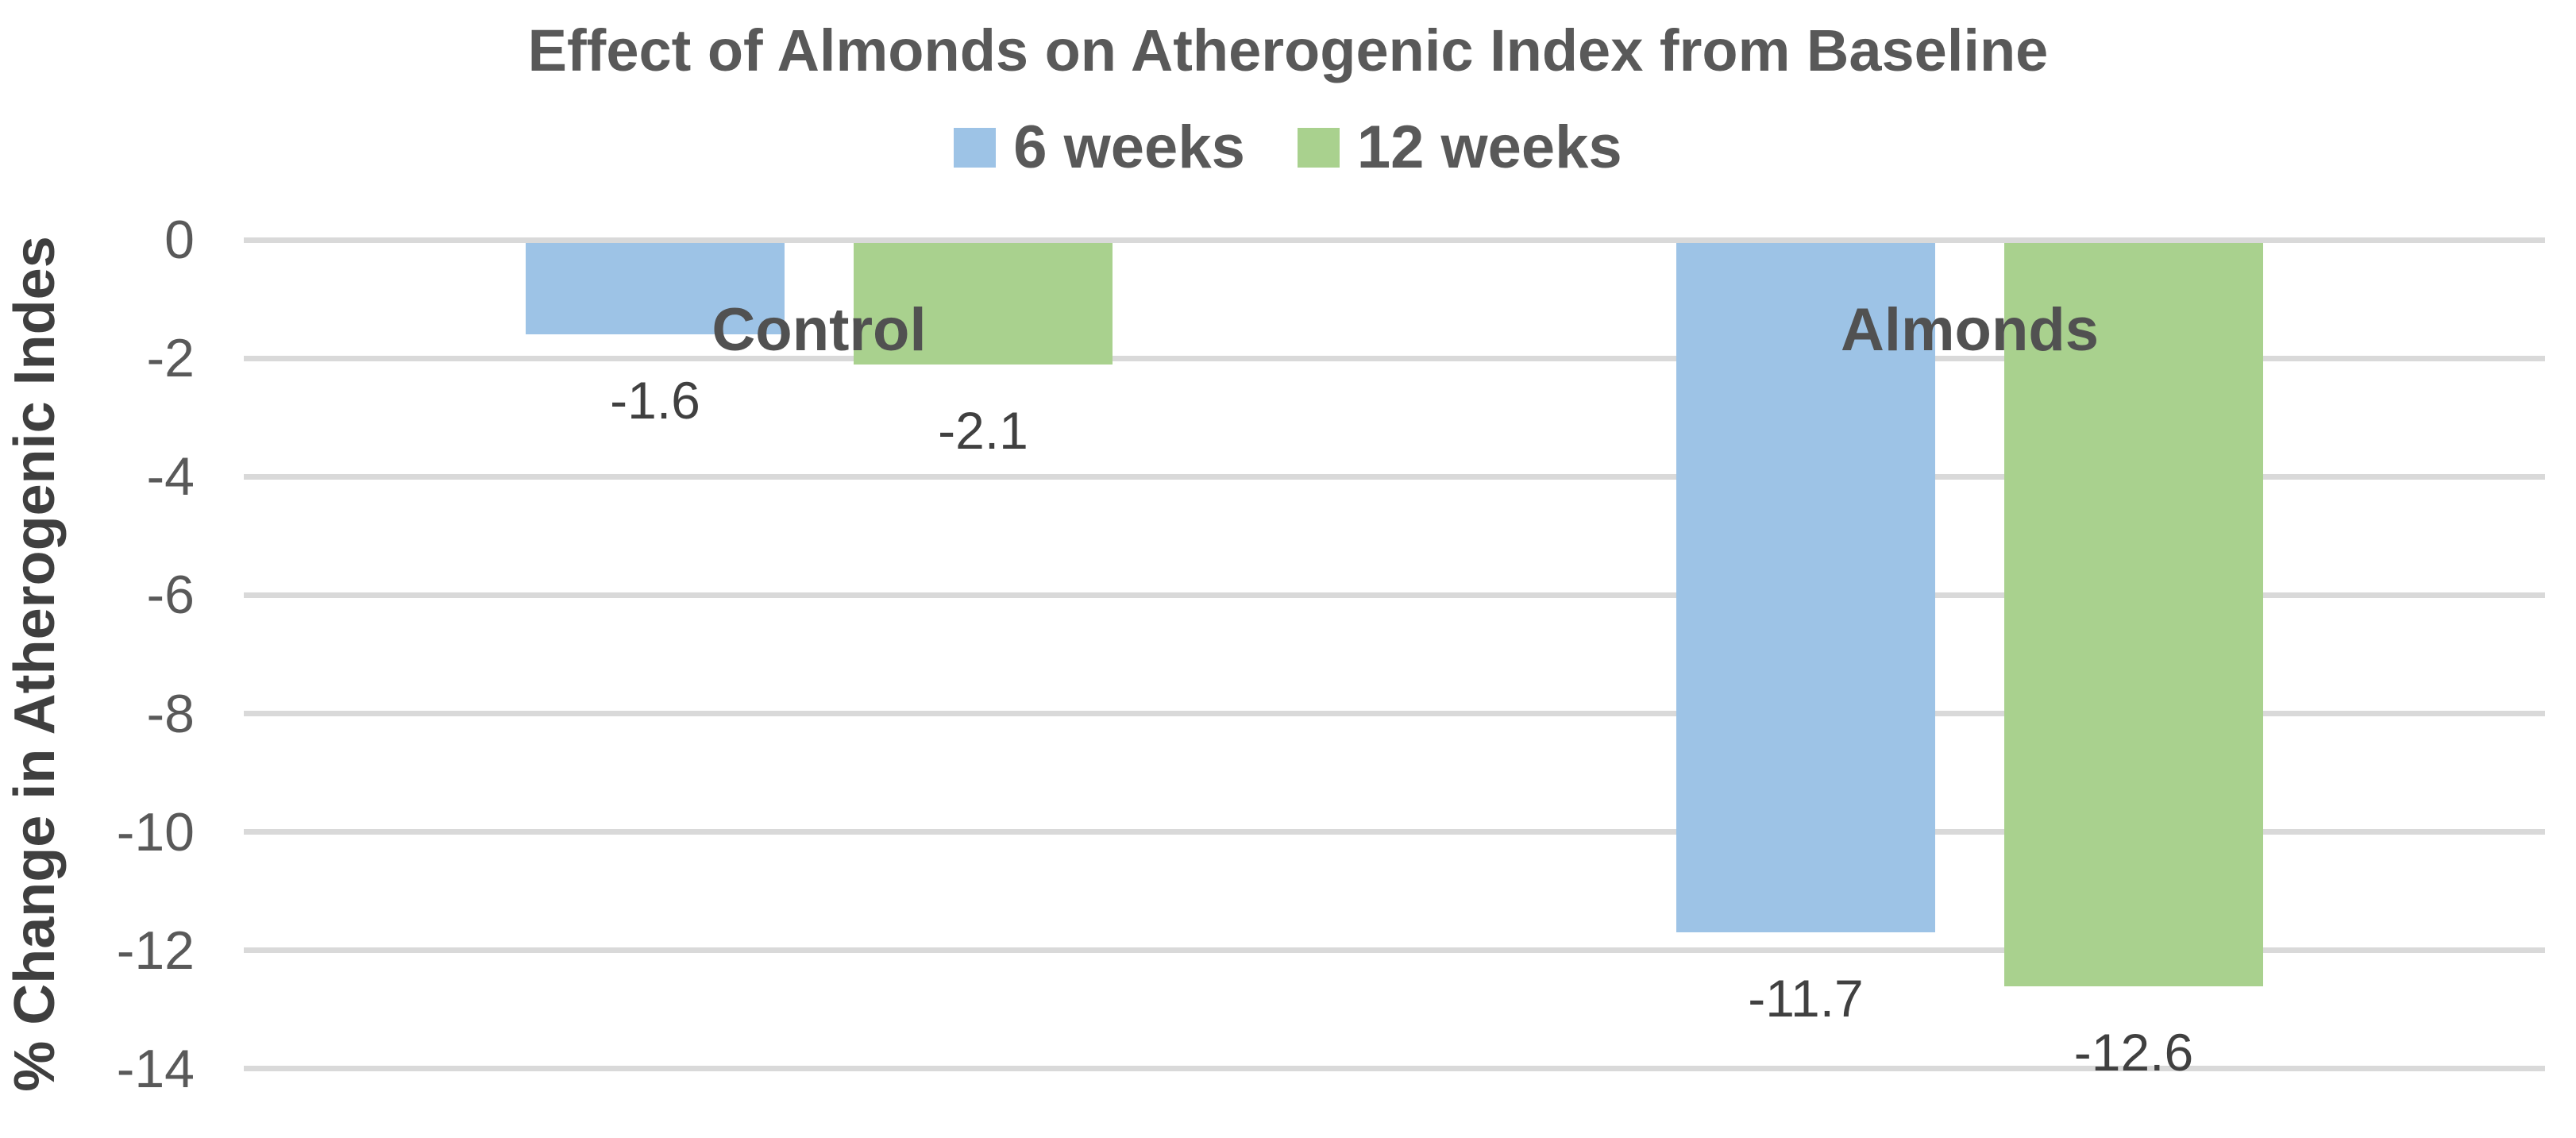  Describe the element at coordinates (1129, 148) in the screenshot. I see `legend-label-6-weeks: 6 weeks` at that location.